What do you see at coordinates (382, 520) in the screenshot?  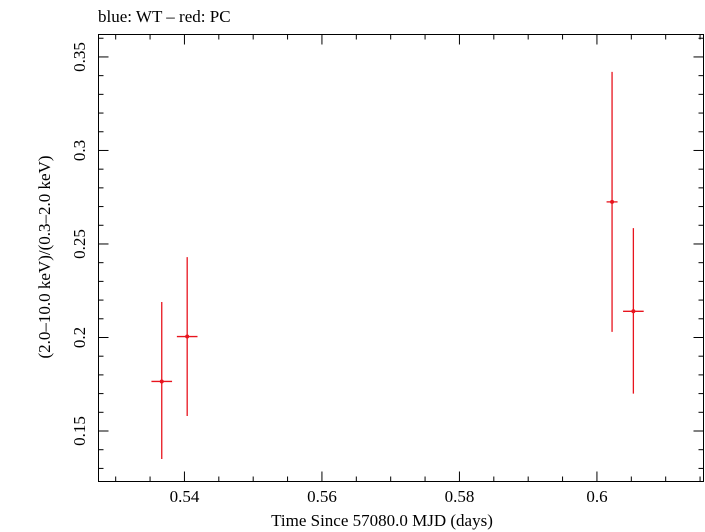 I see `x-axis-label: Time Since 57080.0 MJD (days)` at bounding box center [382, 520].